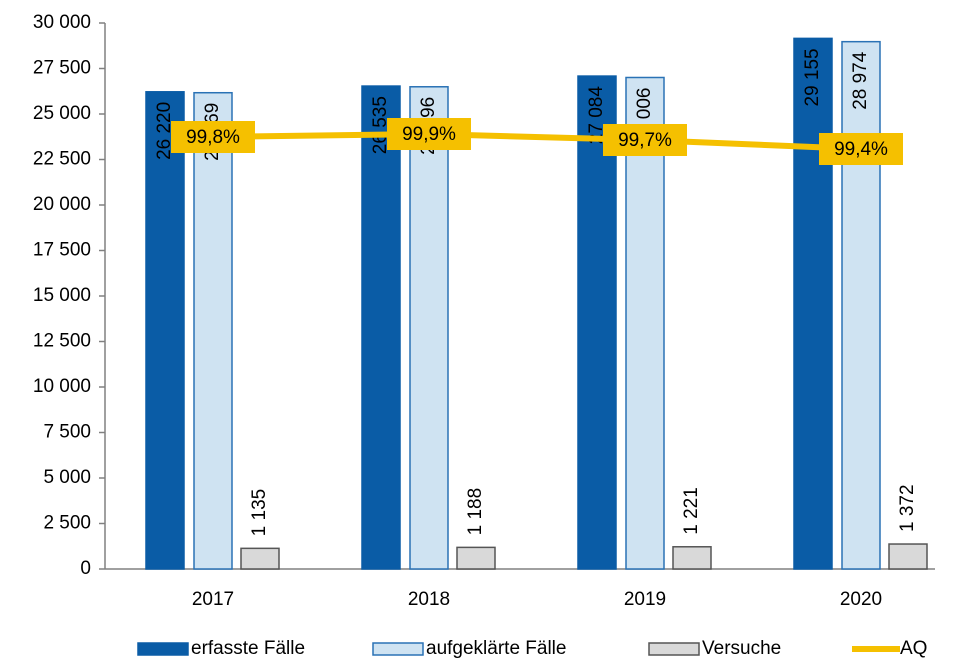  Describe the element at coordinates (475, 512) in the screenshot. I see `value-label: 1 188` at that location.